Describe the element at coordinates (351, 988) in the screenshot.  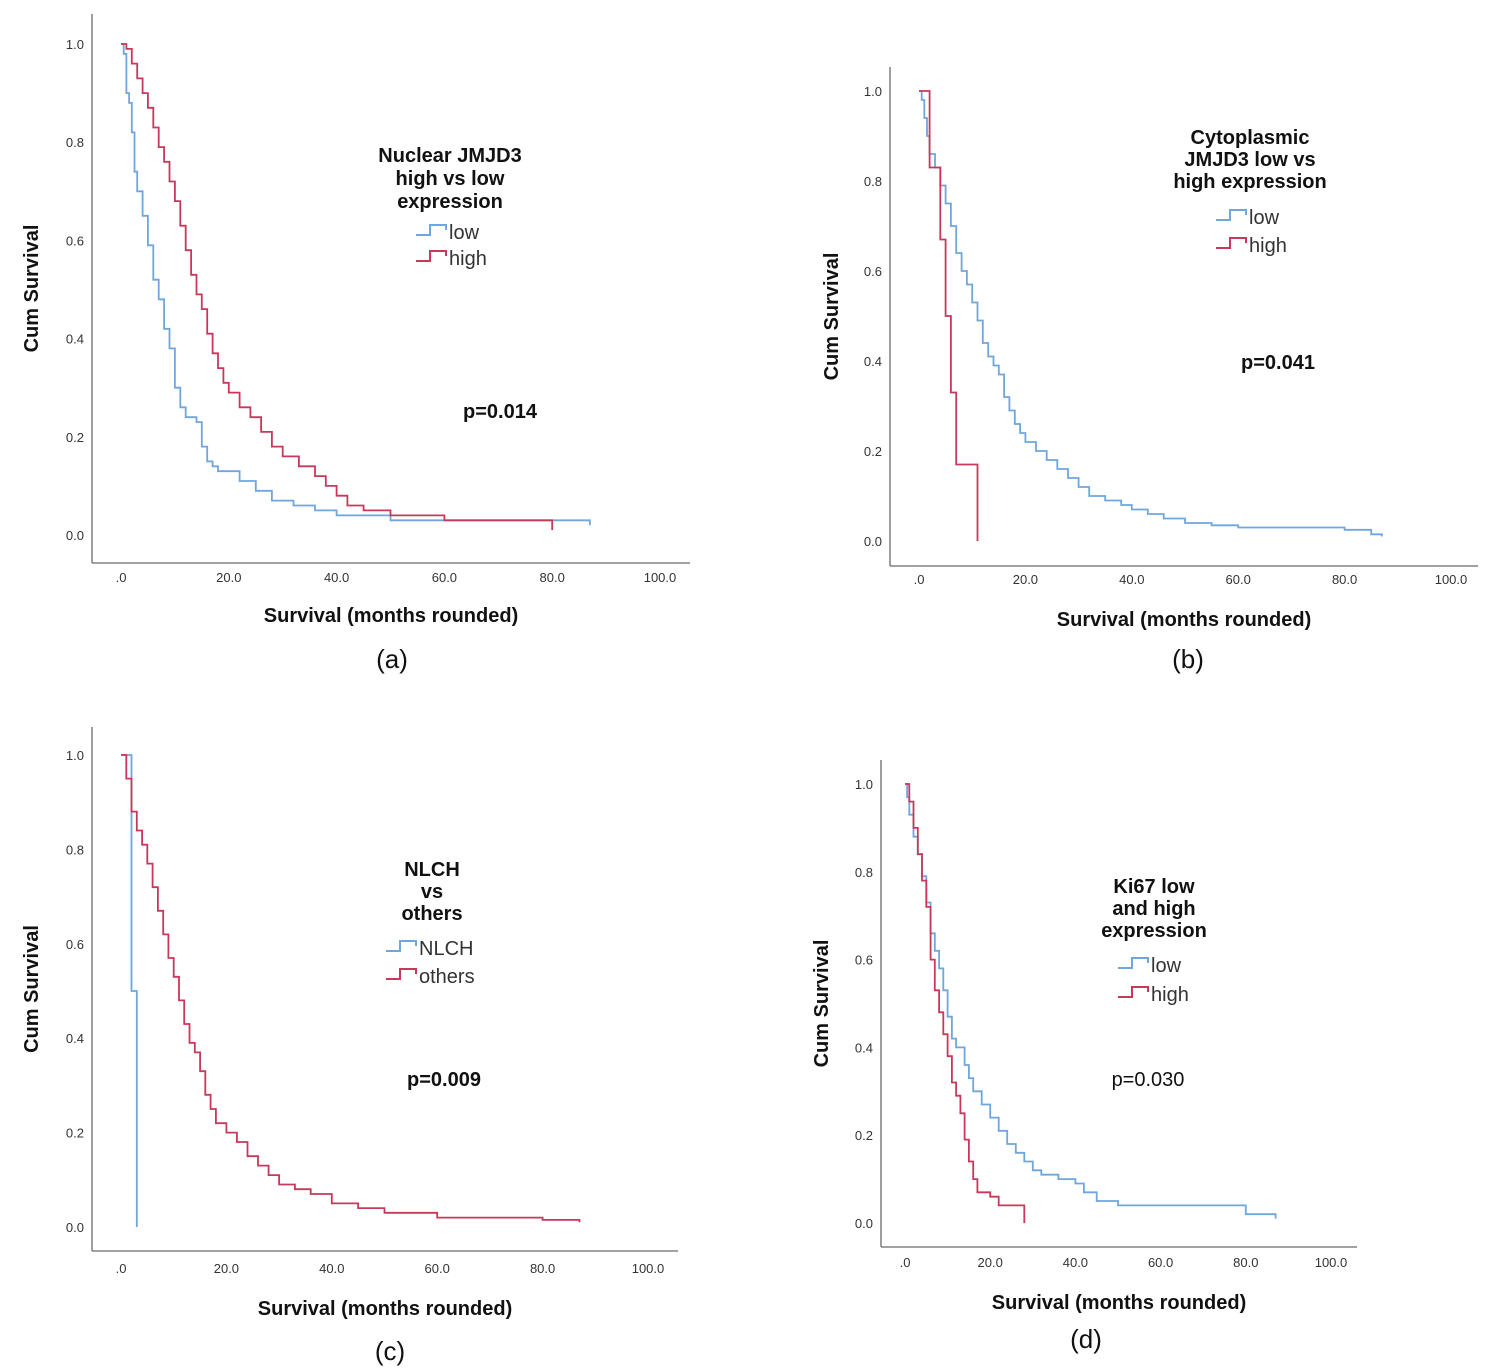
I see `km-curve-others` at that location.